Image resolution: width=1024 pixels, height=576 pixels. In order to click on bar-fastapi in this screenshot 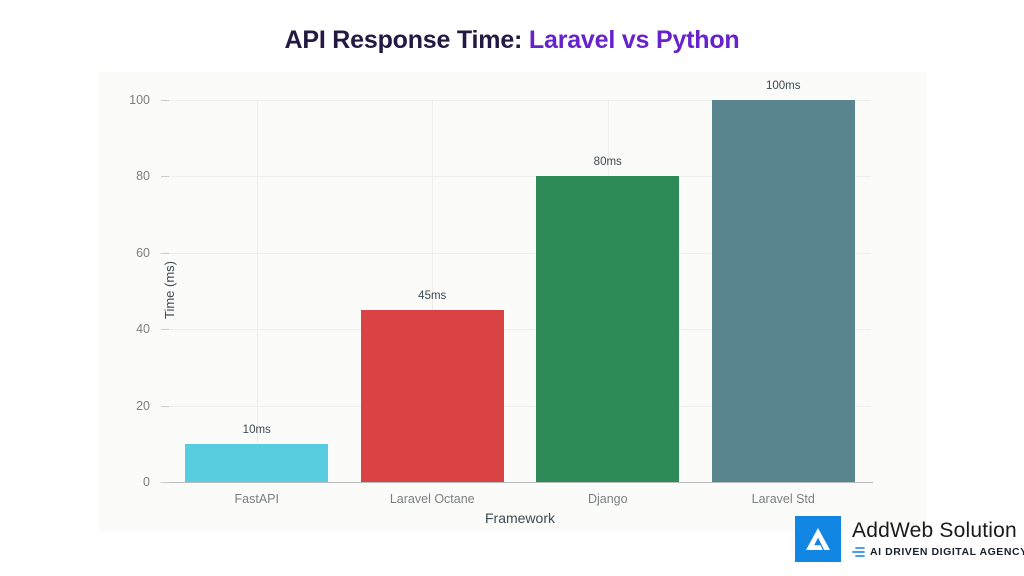, I will do `click(257, 462)`.